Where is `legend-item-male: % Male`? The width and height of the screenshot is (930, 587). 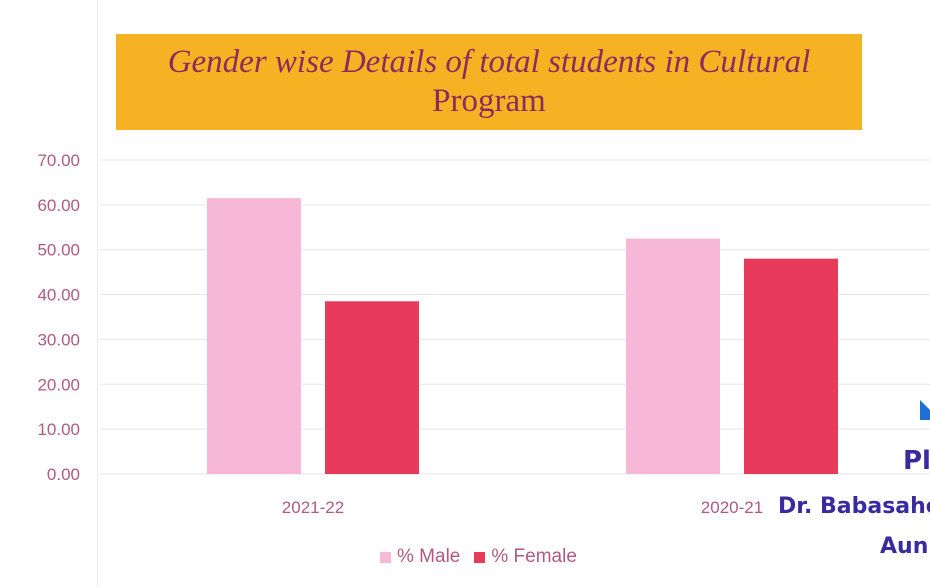
legend-item-male: % Male is located at coordinates (420, 557).